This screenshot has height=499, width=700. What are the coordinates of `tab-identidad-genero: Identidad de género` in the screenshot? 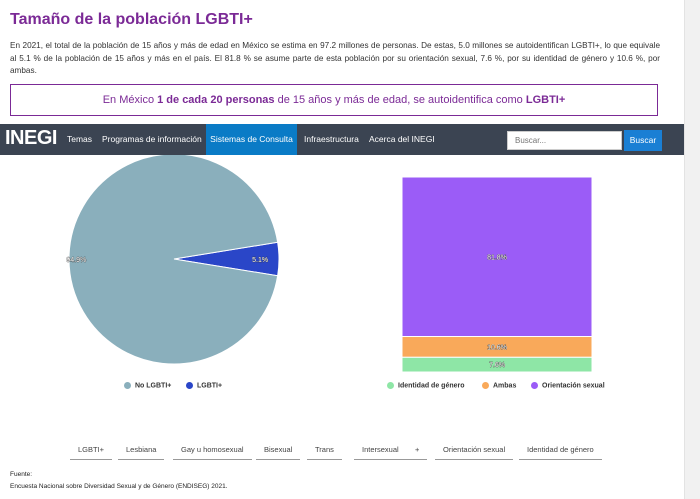 It's located at (560, 452).